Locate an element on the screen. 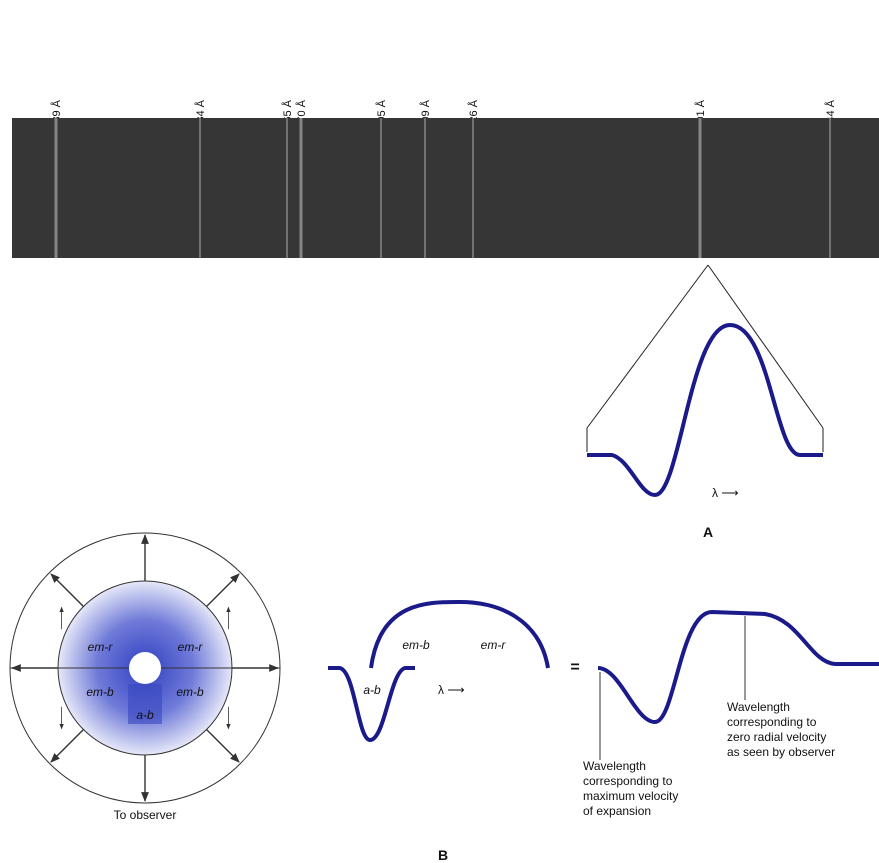 This screenshot has width=879, height=863. profile-label: em-r is located at coordinates (494, 645).